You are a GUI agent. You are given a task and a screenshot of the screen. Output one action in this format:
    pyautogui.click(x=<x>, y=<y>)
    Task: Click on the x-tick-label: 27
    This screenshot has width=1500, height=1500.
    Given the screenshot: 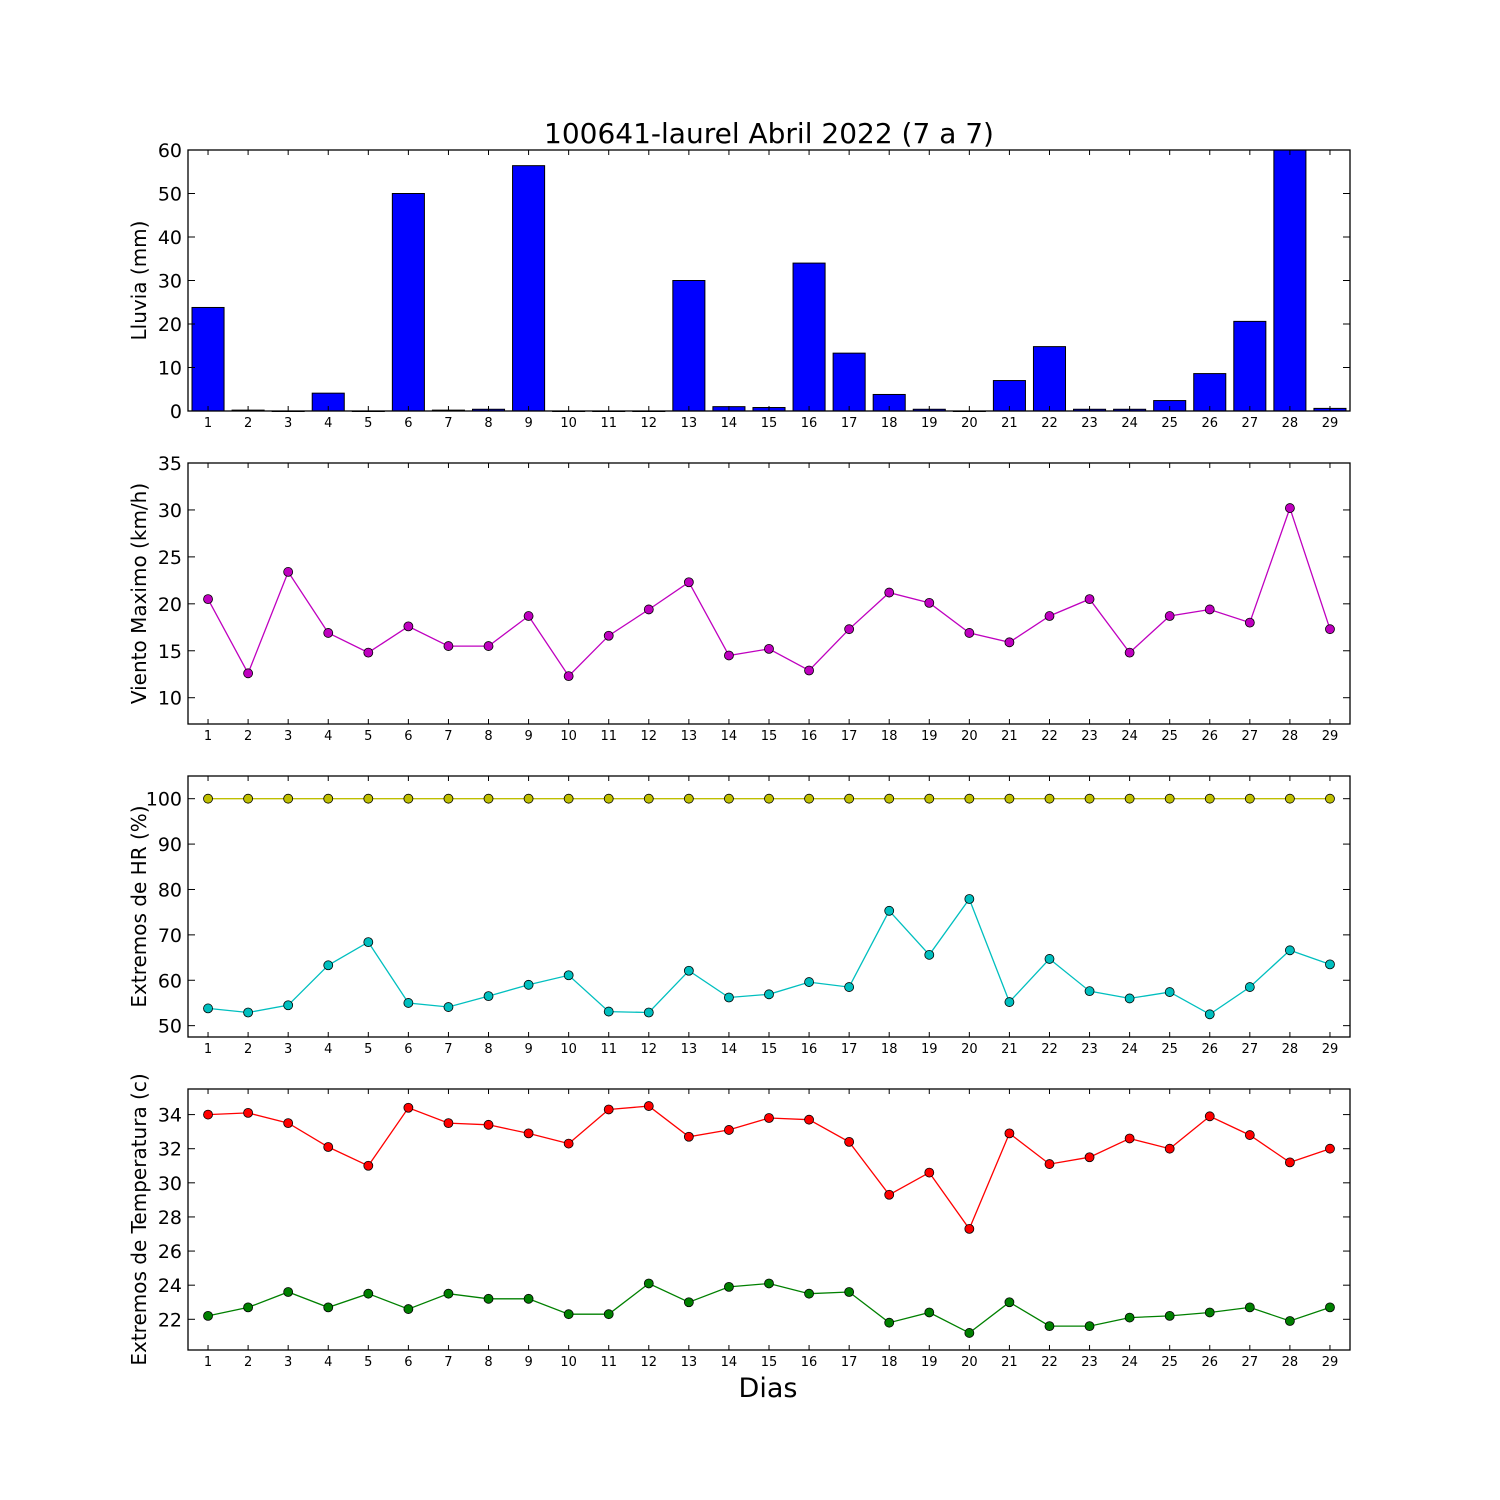 What is the action you would take?
    pyautogui.click(x=1250, y=1362)
    